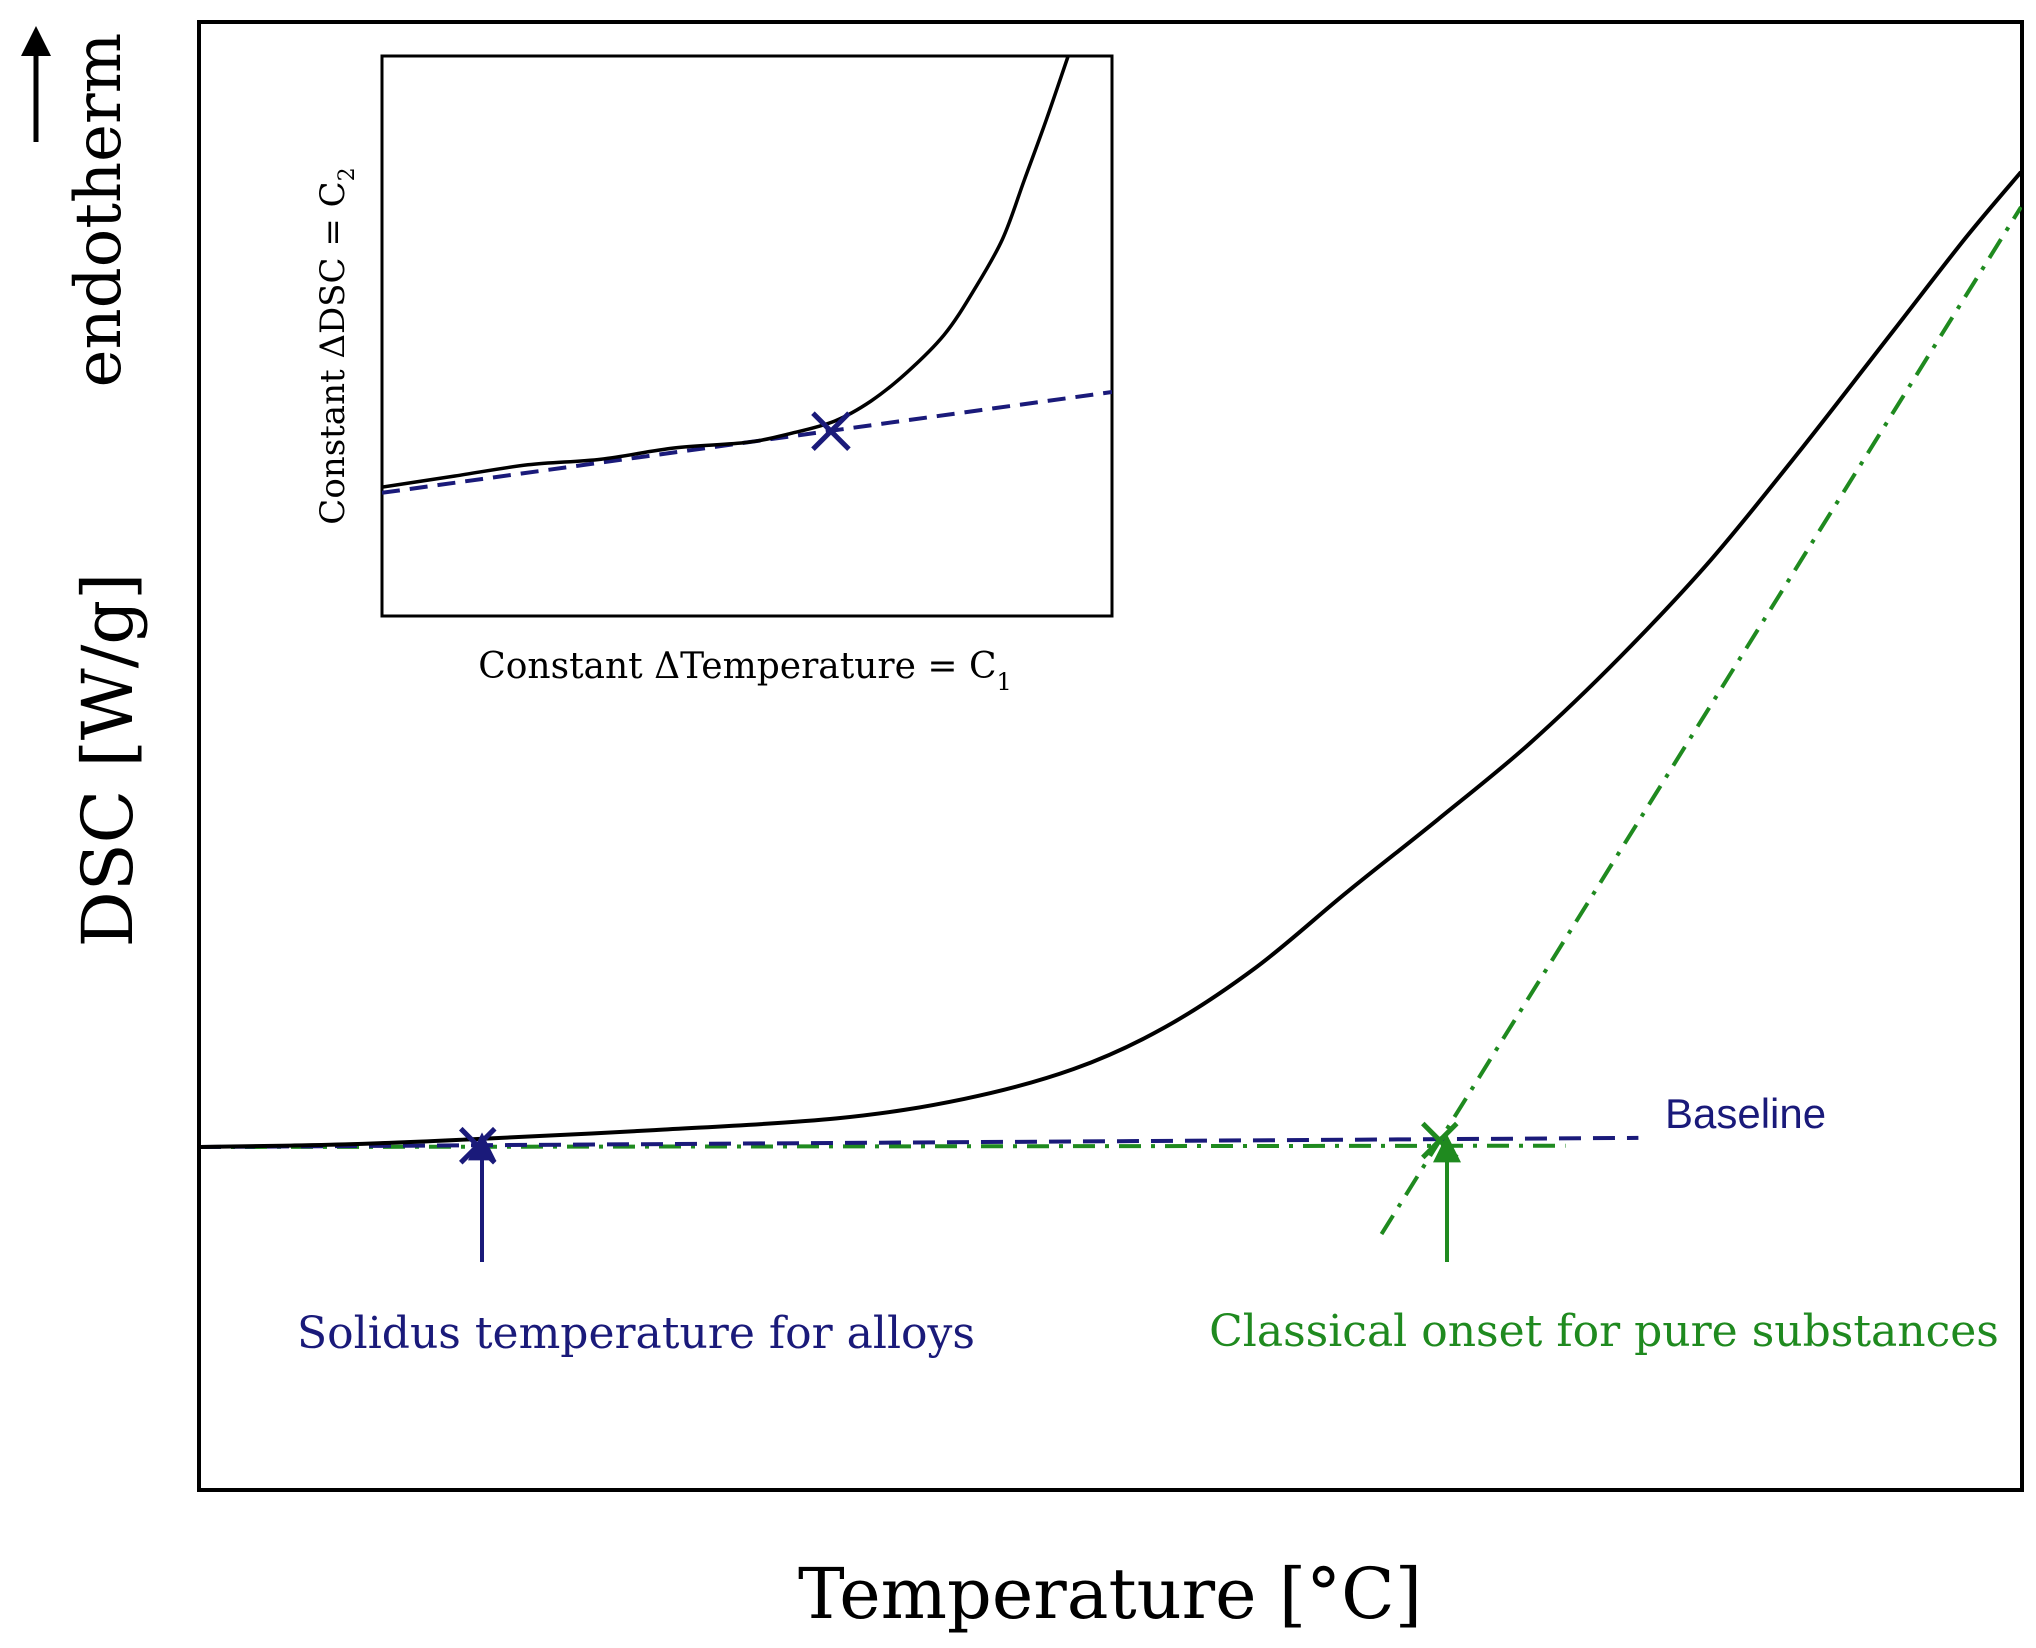 The width and height of the screenshot is (2036, 1648). What do you see at coordinates (636, 1333) in the screenshot?
I see `solidus-label: Solidus temperature for alloys` at bounding box center [636, 1333].